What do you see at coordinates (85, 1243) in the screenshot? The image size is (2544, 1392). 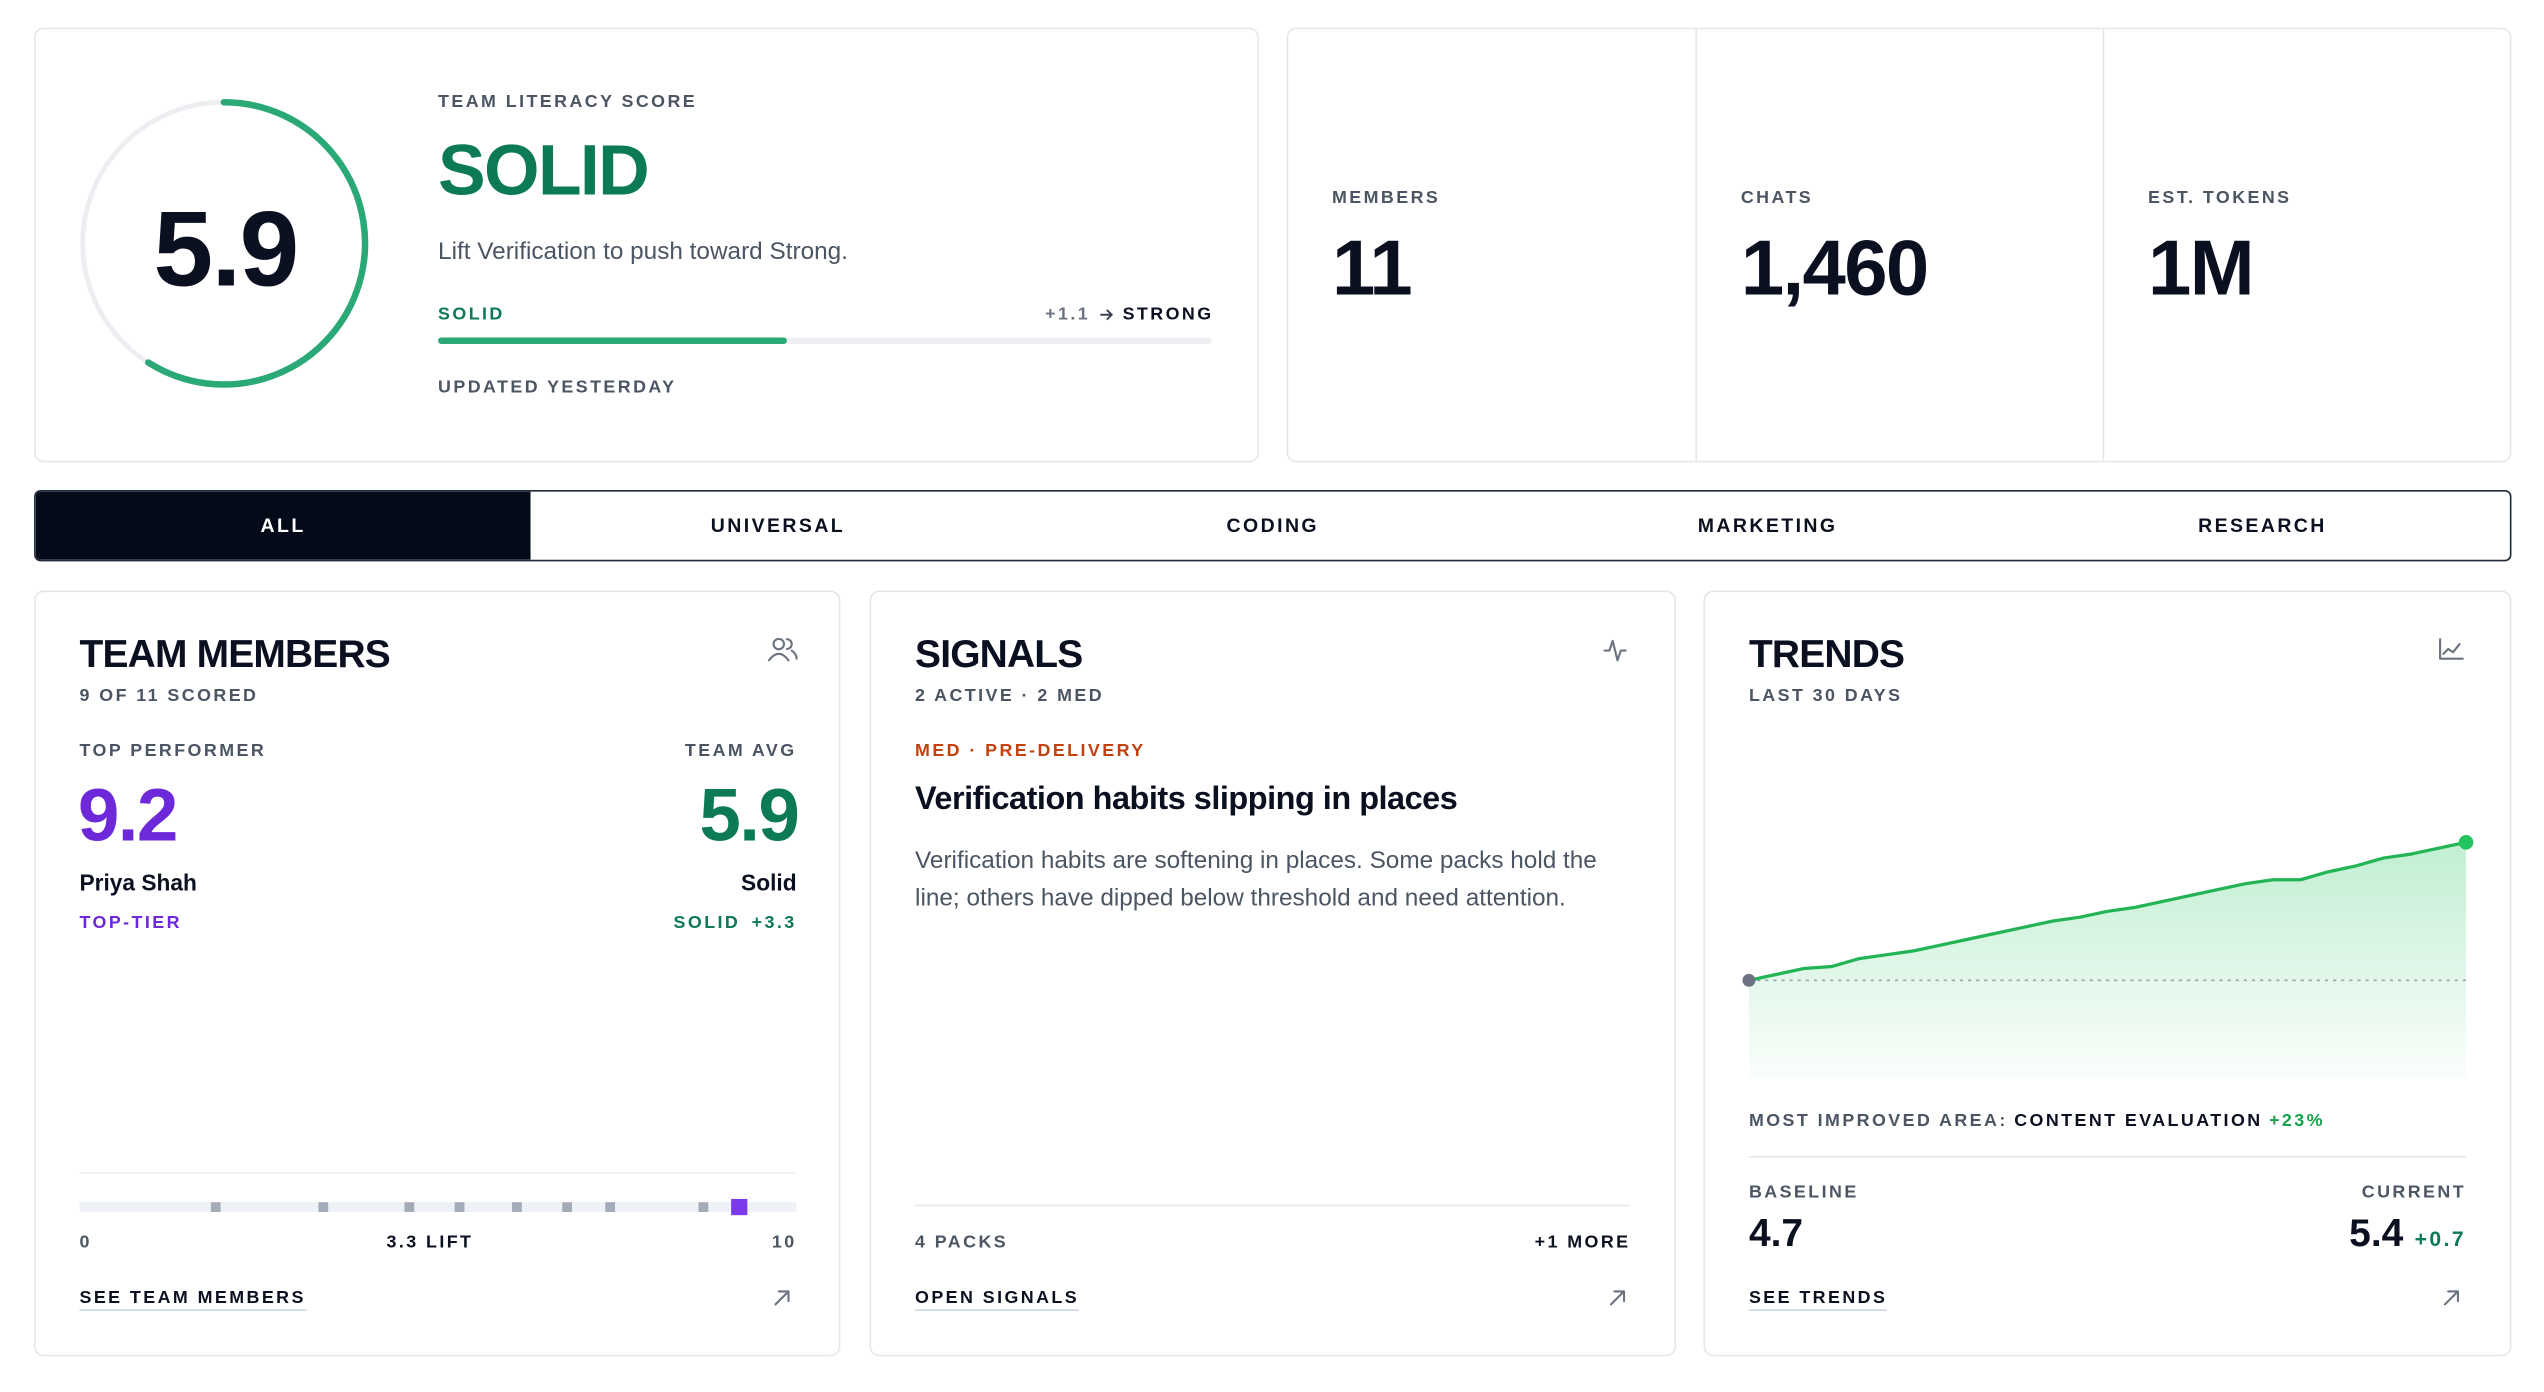 I see `scale-min: 0` at bounding box center [85, 1243].